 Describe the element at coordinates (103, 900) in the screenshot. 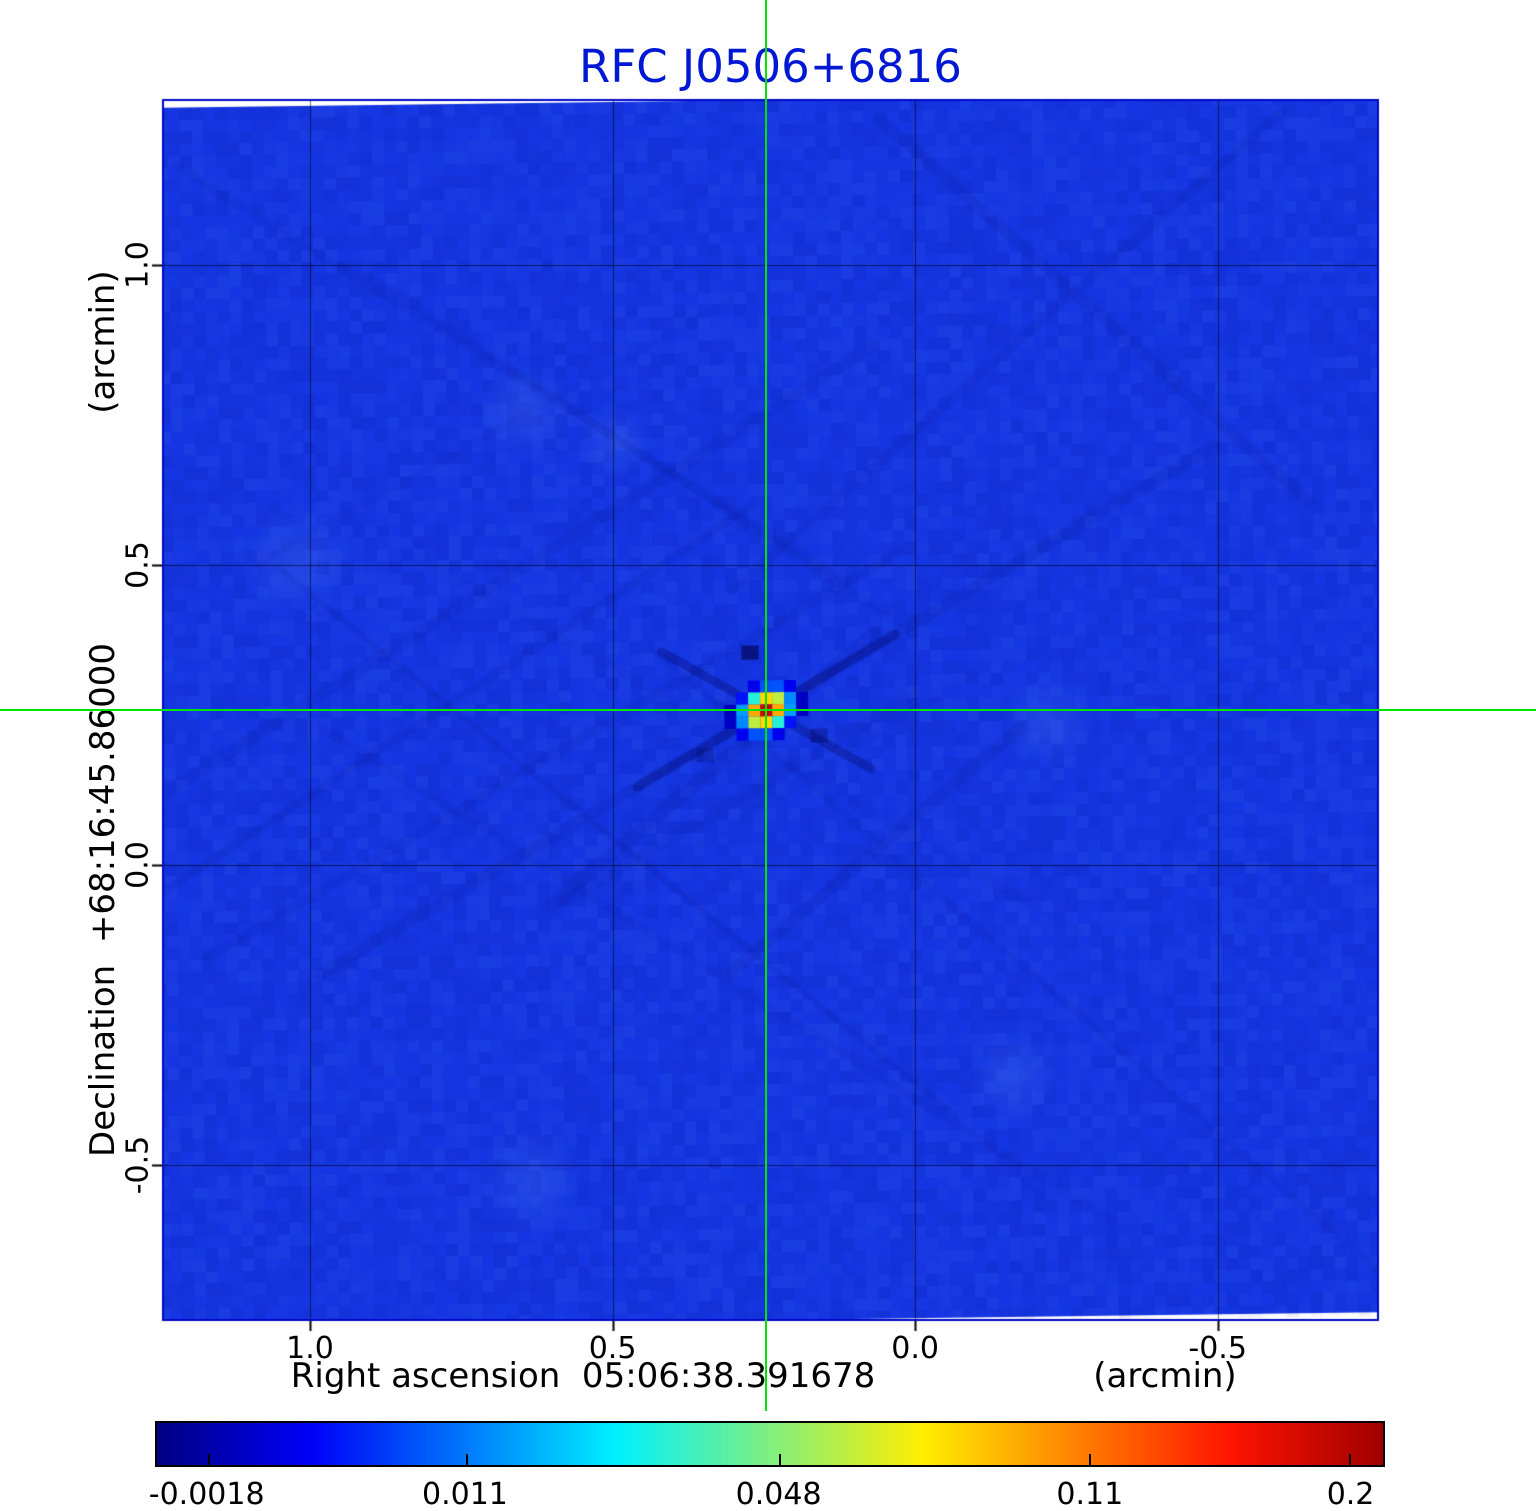

I see `y-axis-title: Declination +68:16:45.86000` at that location.